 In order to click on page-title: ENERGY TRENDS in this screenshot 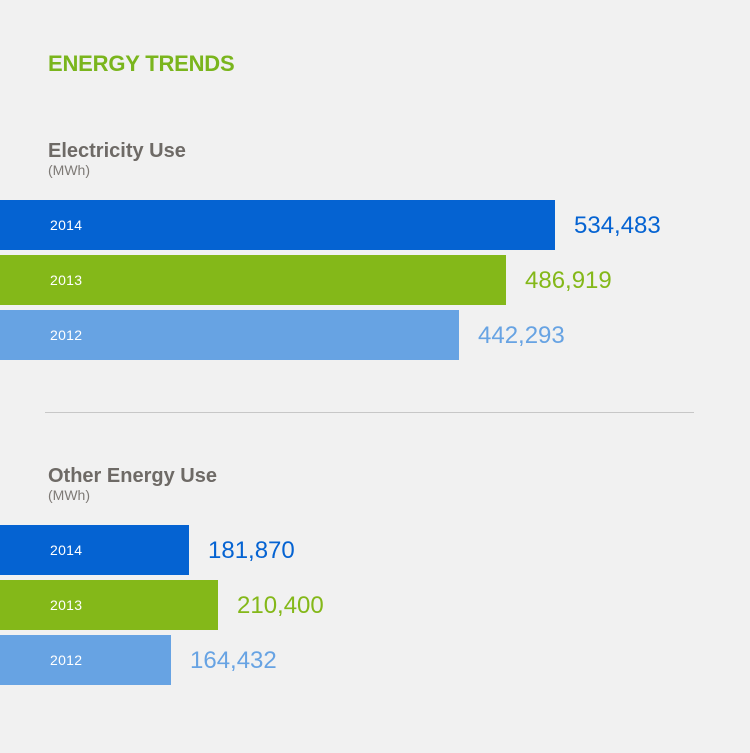, I will do `click(141, 63)`.